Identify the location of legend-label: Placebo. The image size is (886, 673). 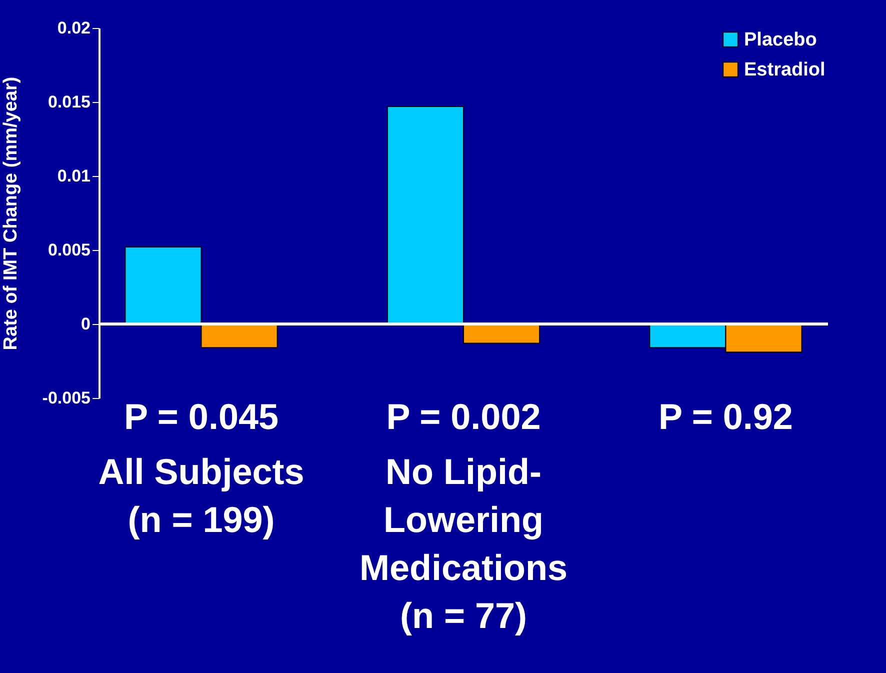
(780, 40).